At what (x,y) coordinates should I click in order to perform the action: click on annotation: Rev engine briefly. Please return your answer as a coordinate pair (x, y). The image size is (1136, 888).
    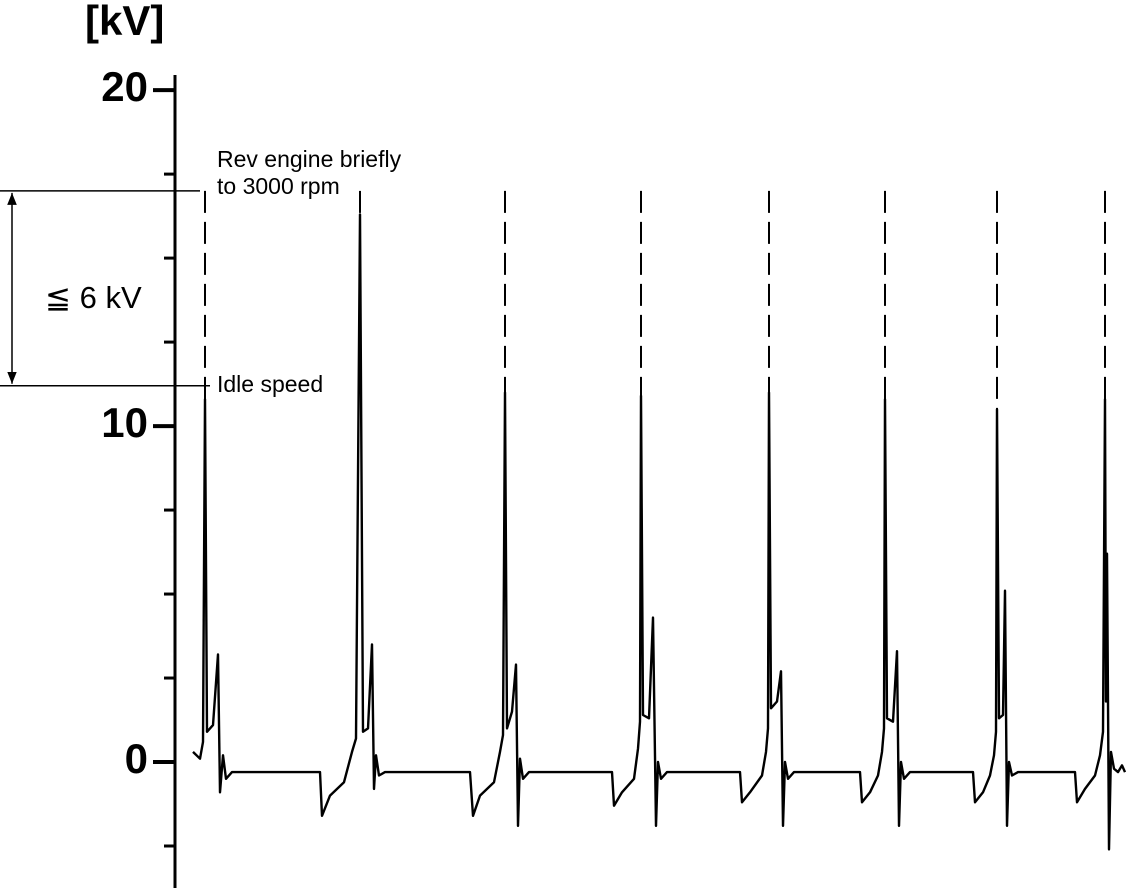
    Looking at the image, I should click on (309, 159).